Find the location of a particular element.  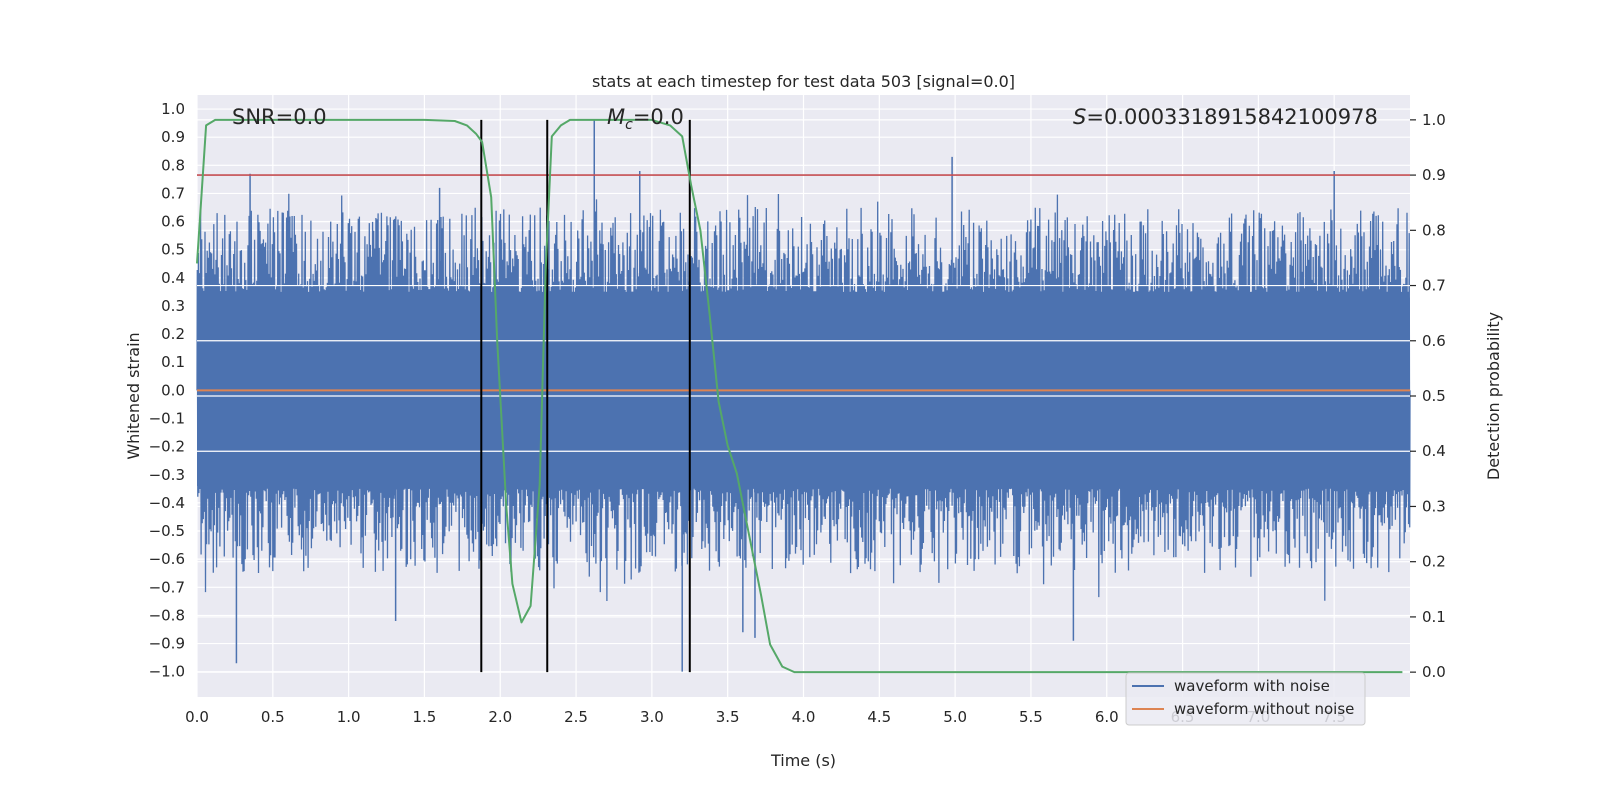

y-tick-label: 0.0 is located at coordinates (173, 390).